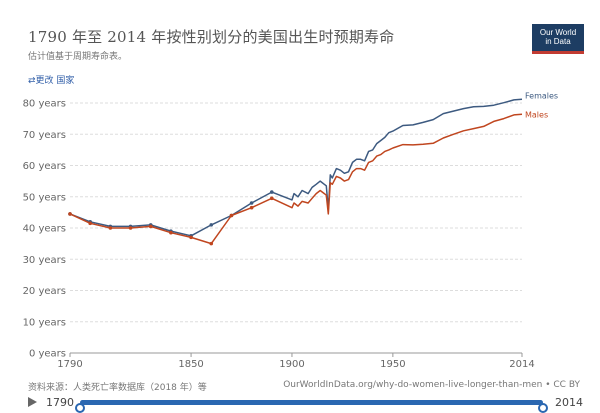 The width and height of the screenshot is (600, 413). Describe the element at coordinates (211, 37) in the screenshot. I see `chart-title: 1790 年至 2014 年按性别划分的美国出生时预期寿命` at that location.